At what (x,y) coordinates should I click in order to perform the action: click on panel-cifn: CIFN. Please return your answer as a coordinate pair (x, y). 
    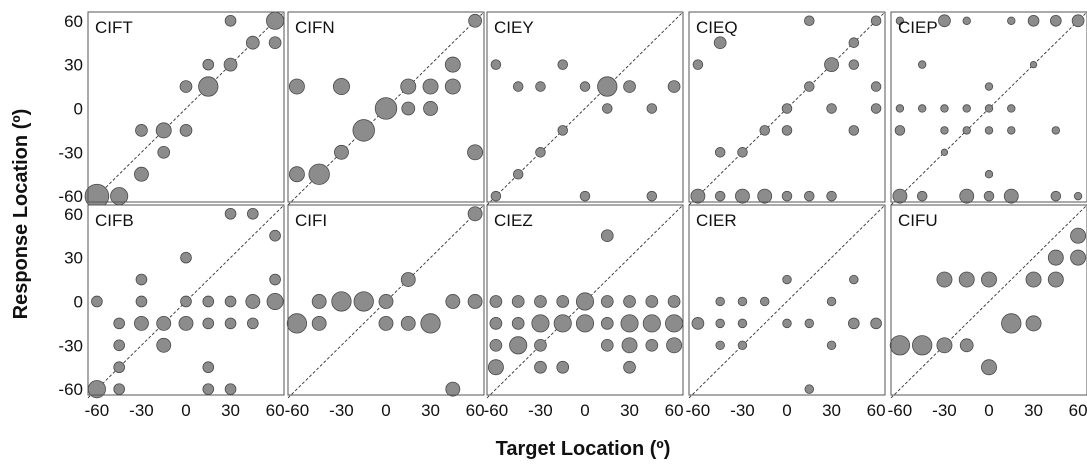
    Looking at the image, I should click on (386, 108).